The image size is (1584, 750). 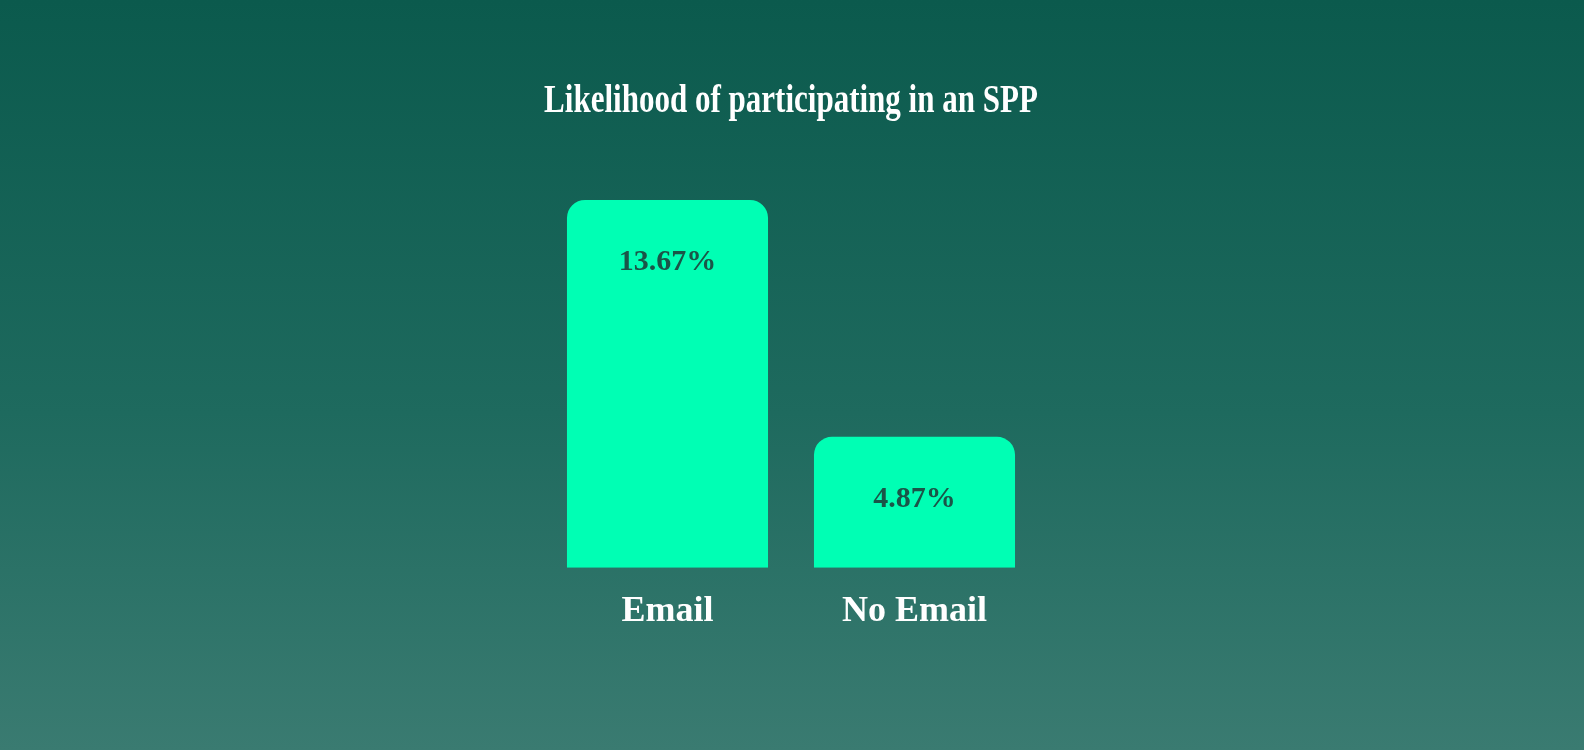 I want to click on x-tick-label: No Email, so click(x=914, y=608).